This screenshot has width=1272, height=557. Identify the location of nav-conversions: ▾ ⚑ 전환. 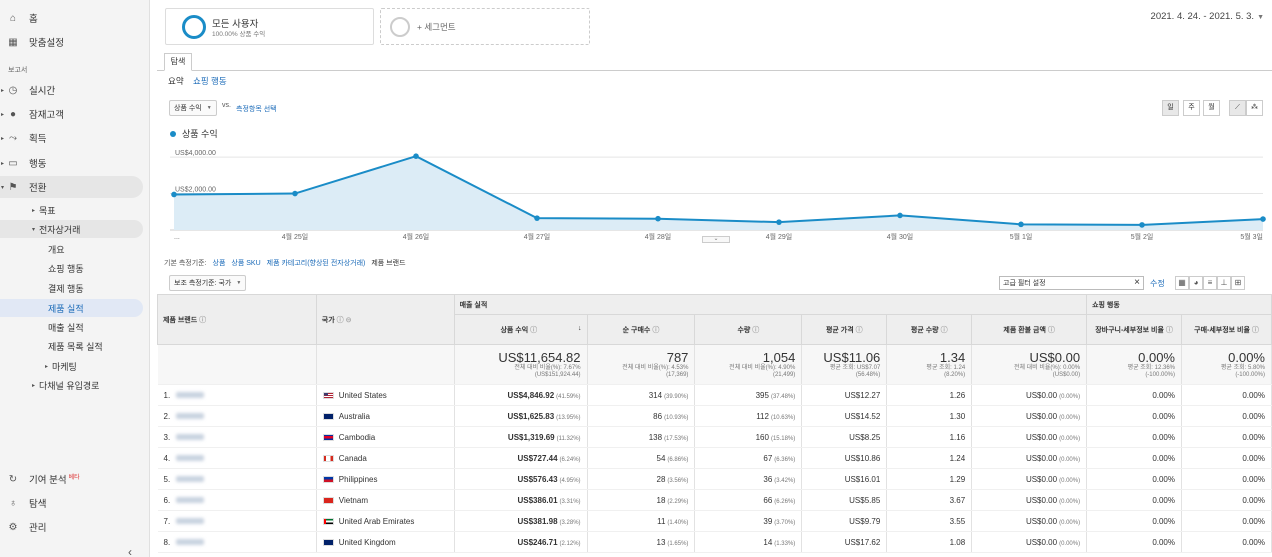
(71, 187).